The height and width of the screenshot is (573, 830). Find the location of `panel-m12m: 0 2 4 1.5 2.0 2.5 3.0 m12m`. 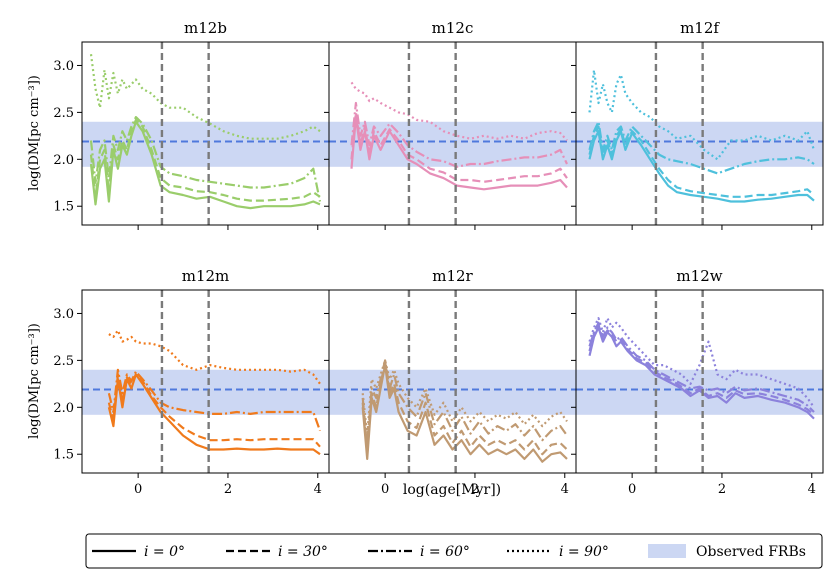

panel-m12m: 0 2 4 1.5 2.0 2.5 3.0 m12m is located at coordinates (191, 382).